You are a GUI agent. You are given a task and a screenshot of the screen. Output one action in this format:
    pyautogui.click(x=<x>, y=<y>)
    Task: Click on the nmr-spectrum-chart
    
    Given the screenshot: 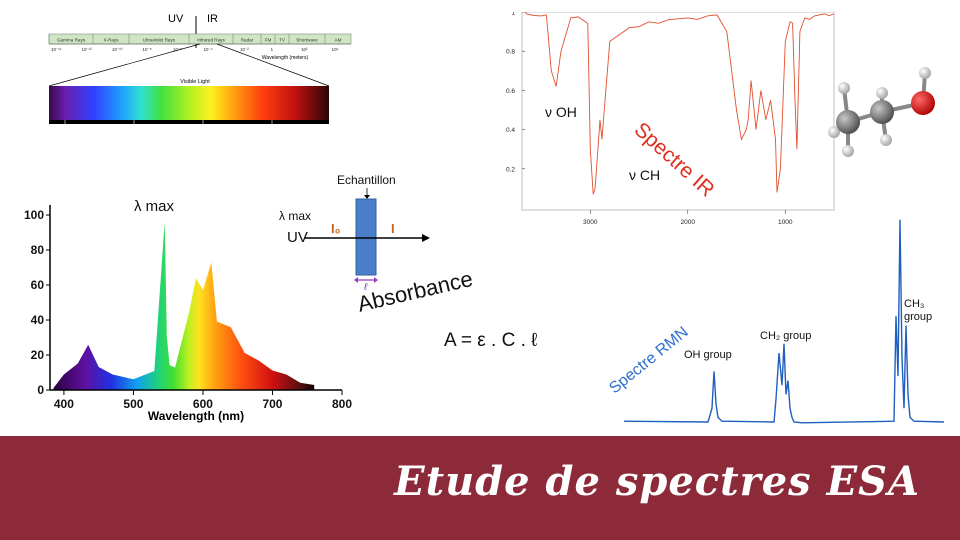 What is the action you would take?
    pyautogui.click(x=784, y=321)
    